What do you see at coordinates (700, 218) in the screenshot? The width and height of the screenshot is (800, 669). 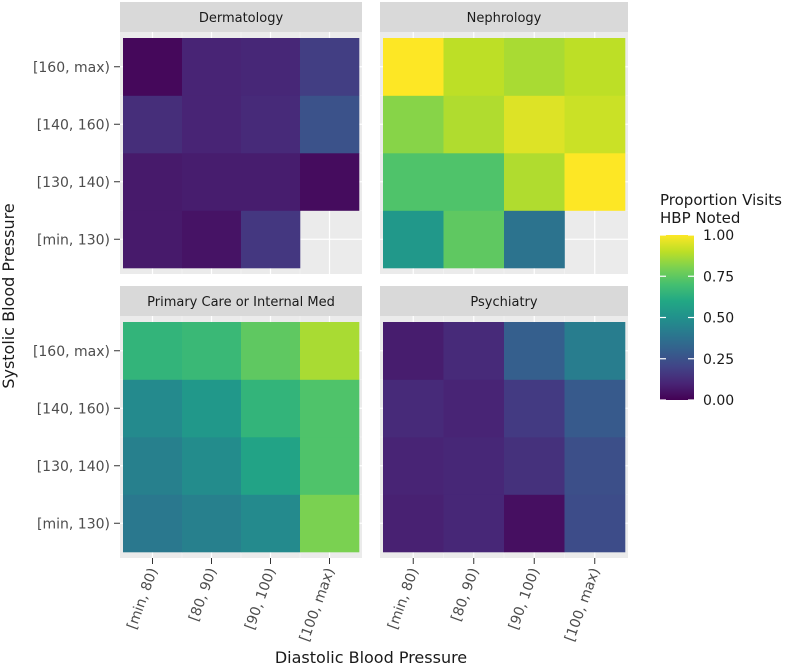 I see `legend-title-line2: HBP Noted` at bounding box center [700, 218].